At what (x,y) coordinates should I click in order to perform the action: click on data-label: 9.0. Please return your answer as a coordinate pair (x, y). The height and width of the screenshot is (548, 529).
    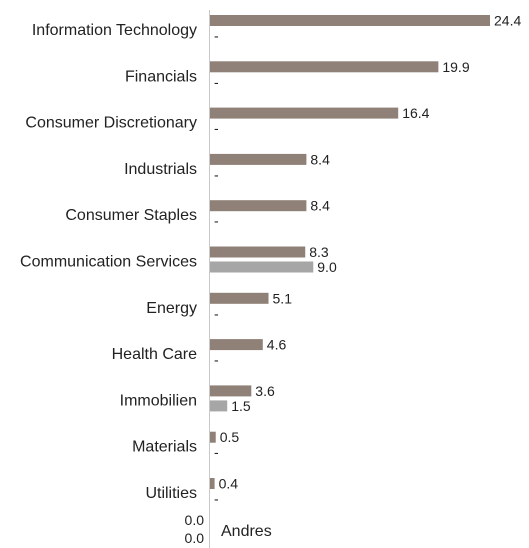
    Looking at the image, I should click on (327, 267).